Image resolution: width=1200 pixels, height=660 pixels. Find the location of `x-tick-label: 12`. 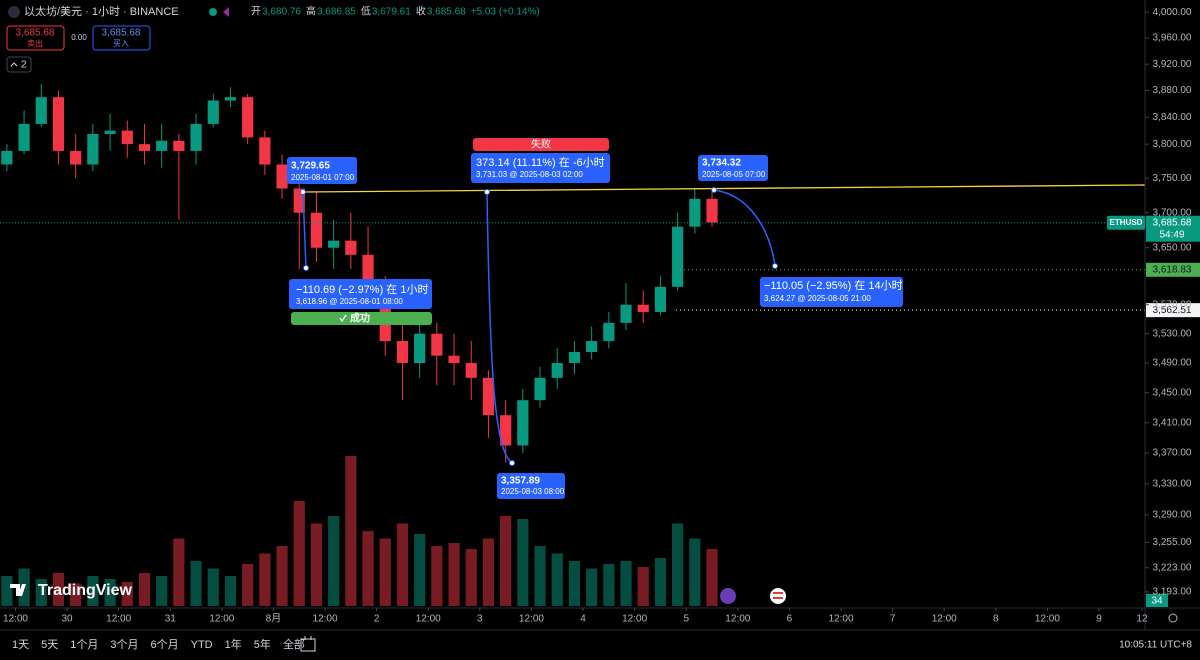

x-tick-label: 12 is located at coordinates (1142, 619).